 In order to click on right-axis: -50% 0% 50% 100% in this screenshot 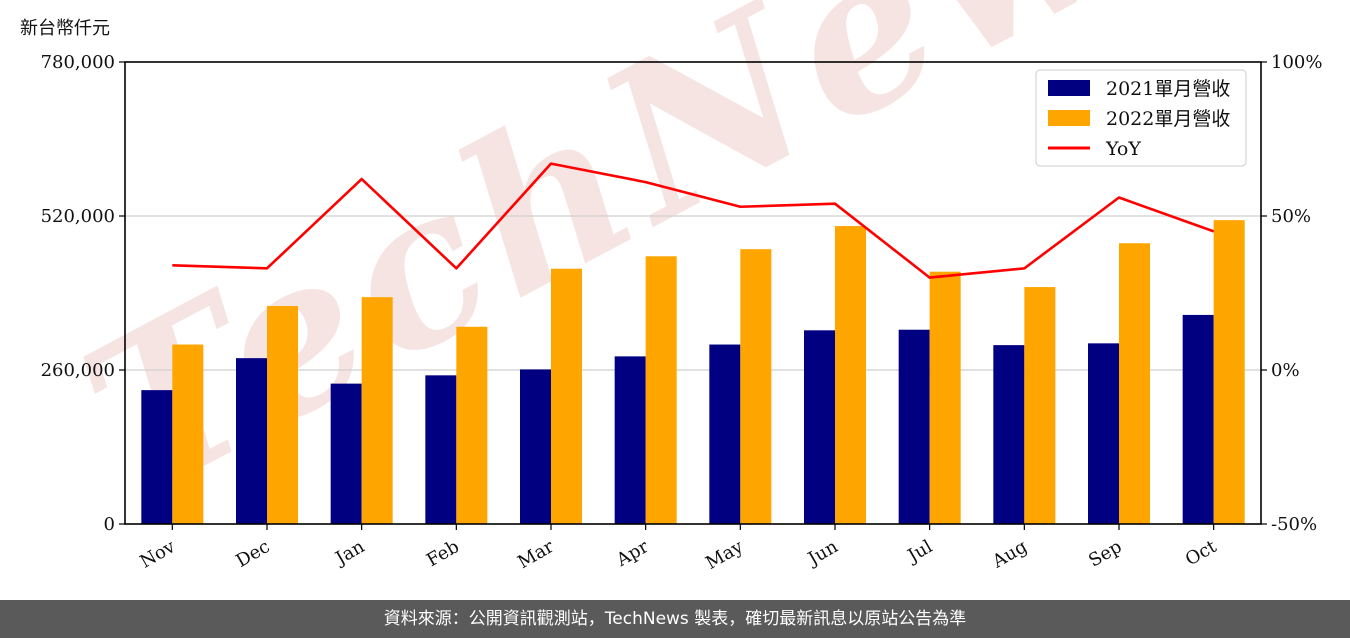, I will do `click(1291, 293)`.